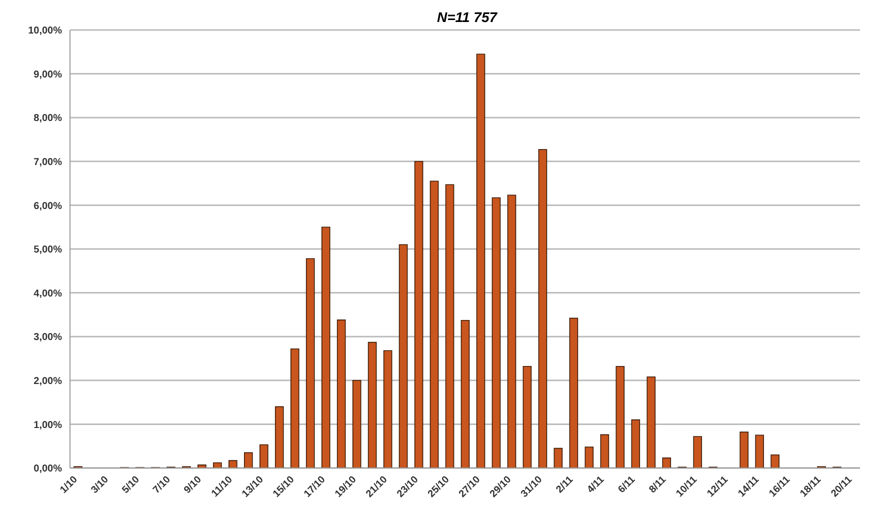 Image resolution: width=874 pixels, height=520 pixels. Describe the element at coordinates (48, 338) in the screenshot. I see `y-tick-label: 3,00%` at that location.